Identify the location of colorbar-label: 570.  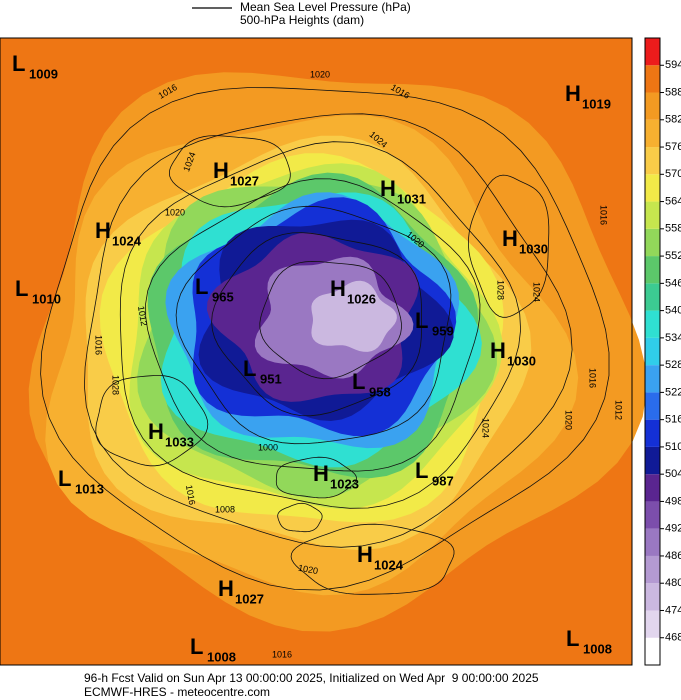
(673, 174).